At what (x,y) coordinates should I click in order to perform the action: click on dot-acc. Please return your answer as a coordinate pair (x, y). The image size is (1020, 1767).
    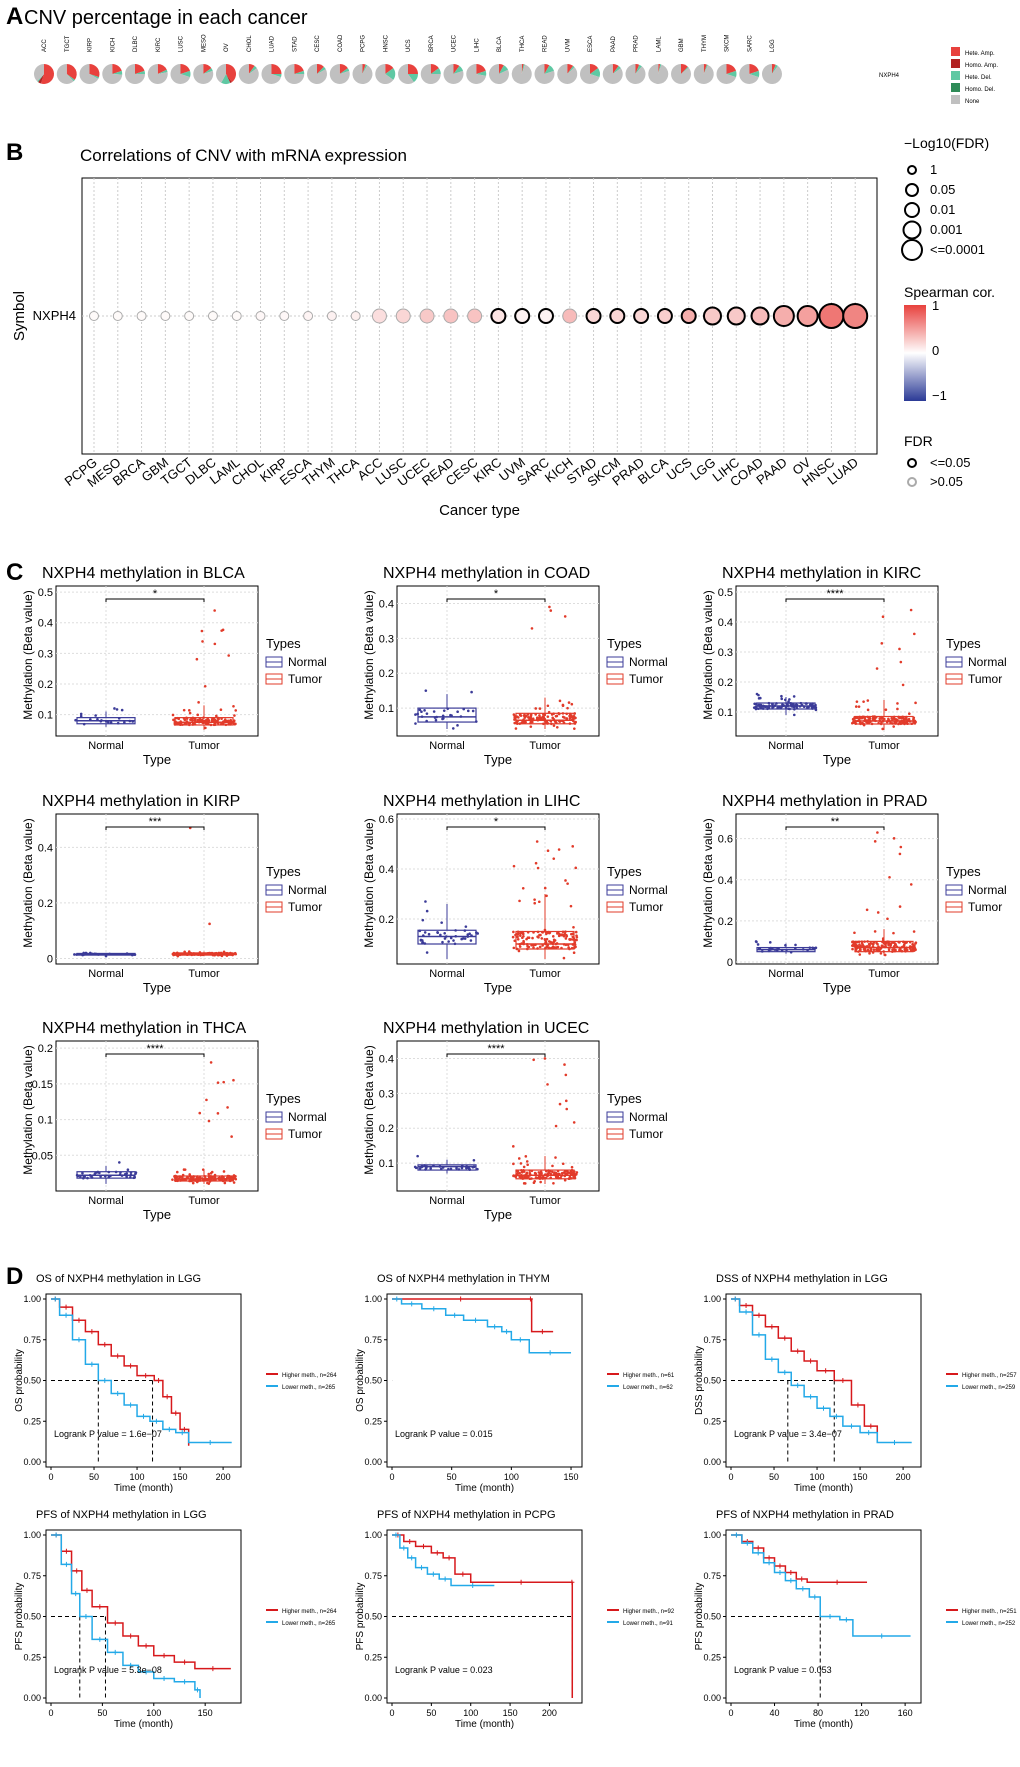
    Looking at the image, I should click on (379, 316).